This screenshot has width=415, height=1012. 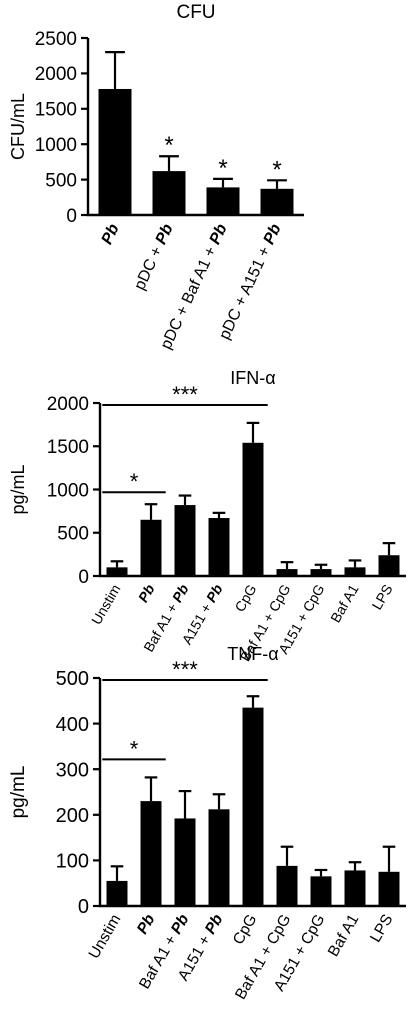 What do you see at coordinates (252, 654) in the screenshot?
I see `chart-title: TNF-α` at bounding box center [252, 654].